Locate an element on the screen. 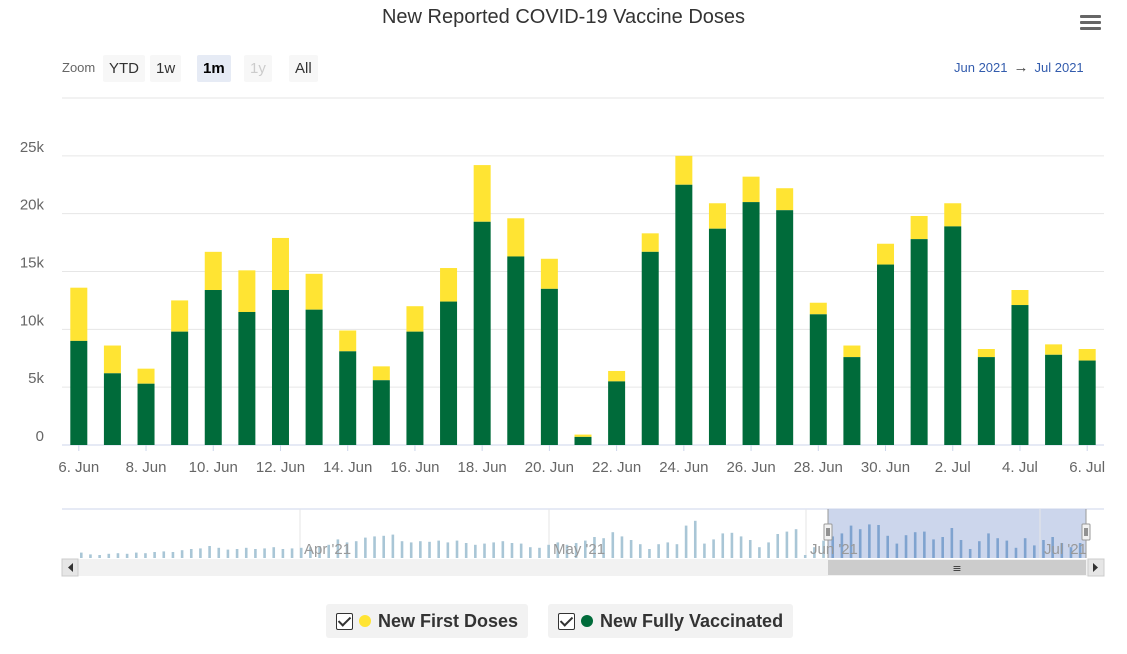 The height and width of the screenshot is (654, 1127). legend-item-new-fully-vaccinated: New Fully Vaccinated is located at coordinates (671, 621).